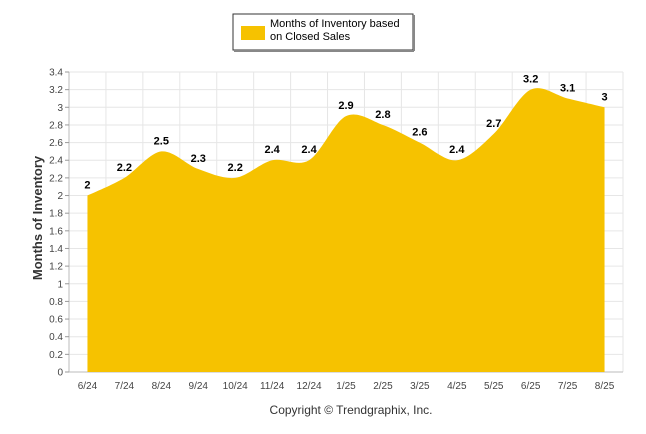 This screenshot has height=434, width=646. I want to click on data-label: 3, so click(604, 97).